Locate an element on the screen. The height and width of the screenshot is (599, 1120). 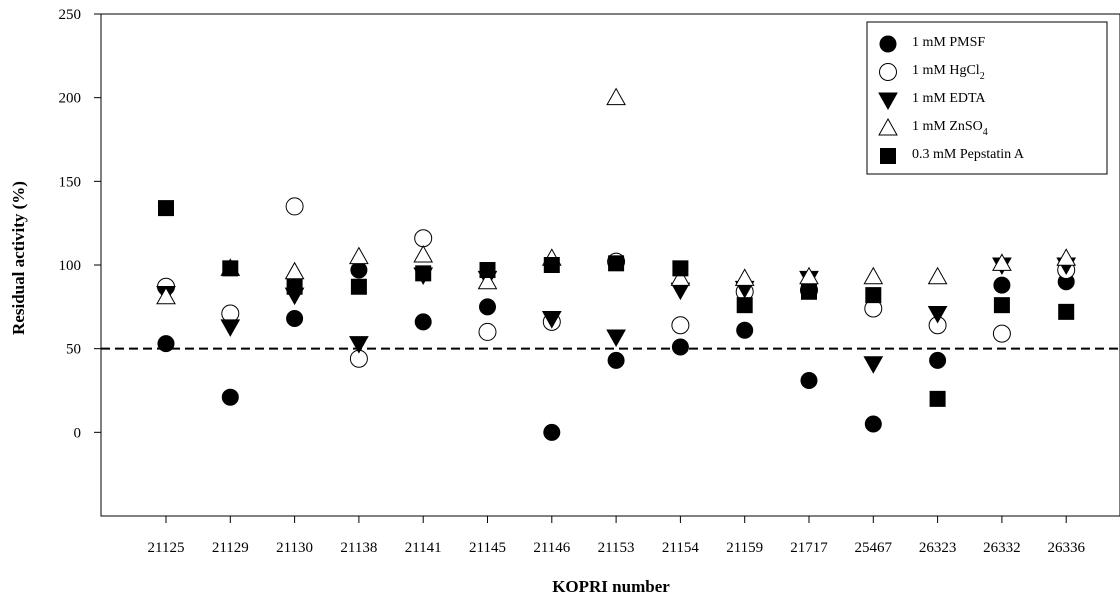
y-axis-title: Residual activity (%) is located at coordinates (18, 258).